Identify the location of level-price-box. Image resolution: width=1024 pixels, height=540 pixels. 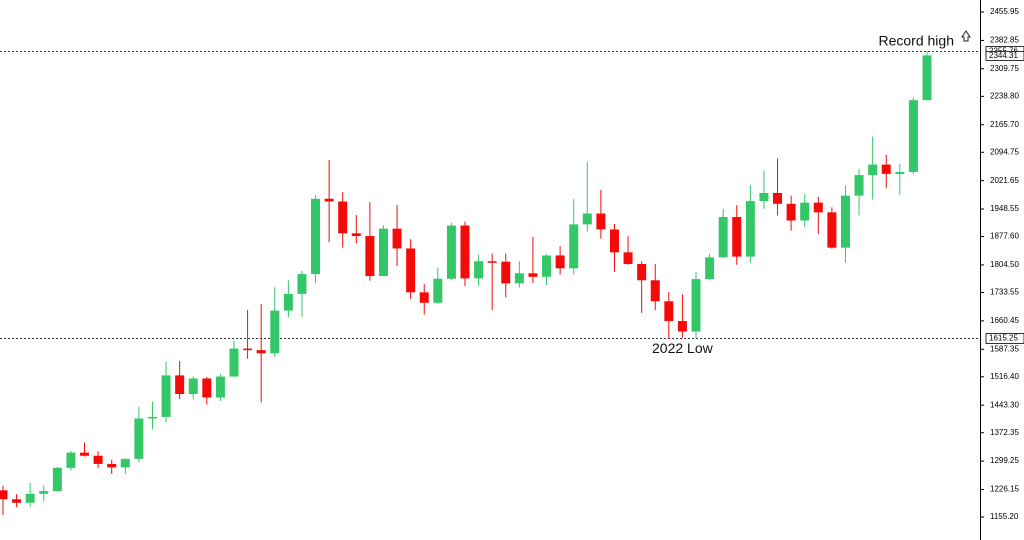
(1004, 338).